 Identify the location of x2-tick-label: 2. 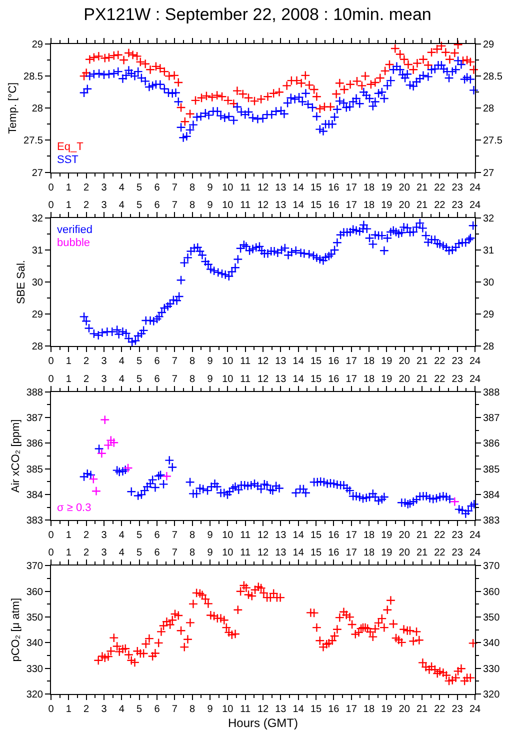
(87, 362).